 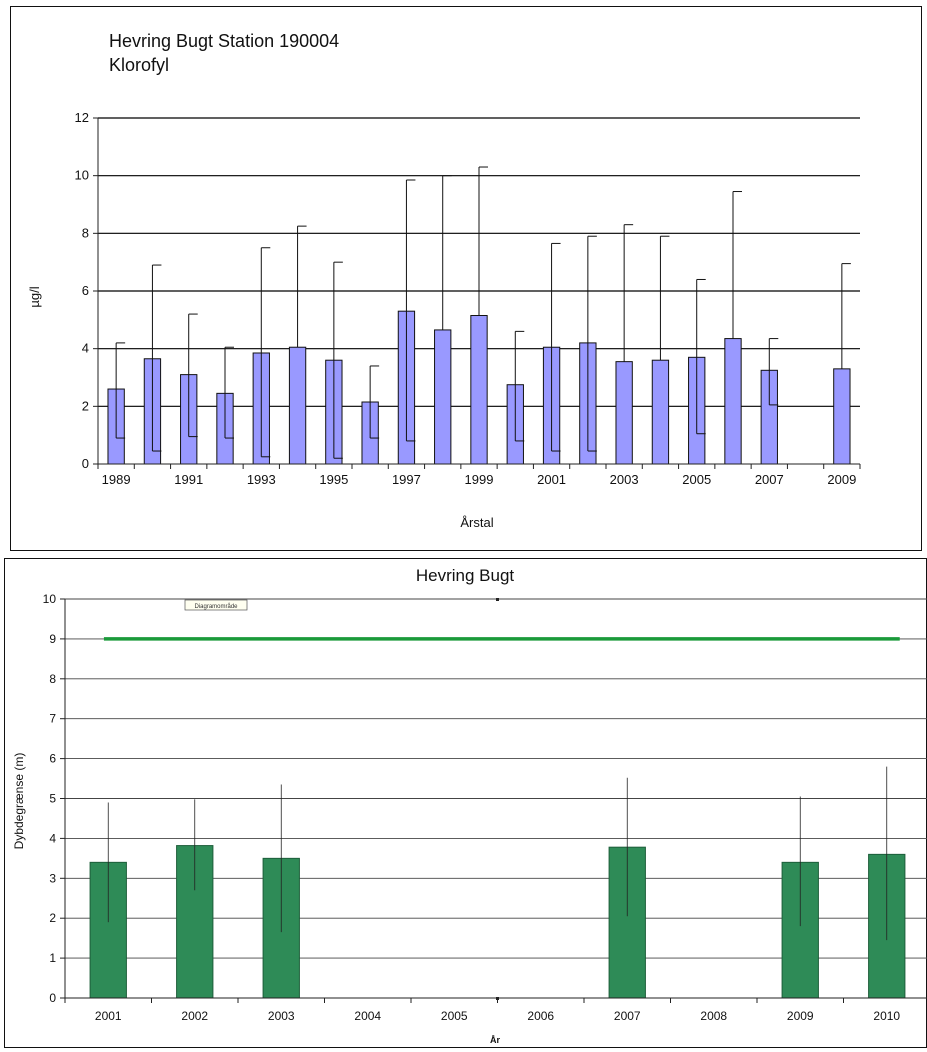 What do you see at coordinates (52, 719) in the screenshot?
I see `y-tick-label: 7` at bounding box center [52, 719].